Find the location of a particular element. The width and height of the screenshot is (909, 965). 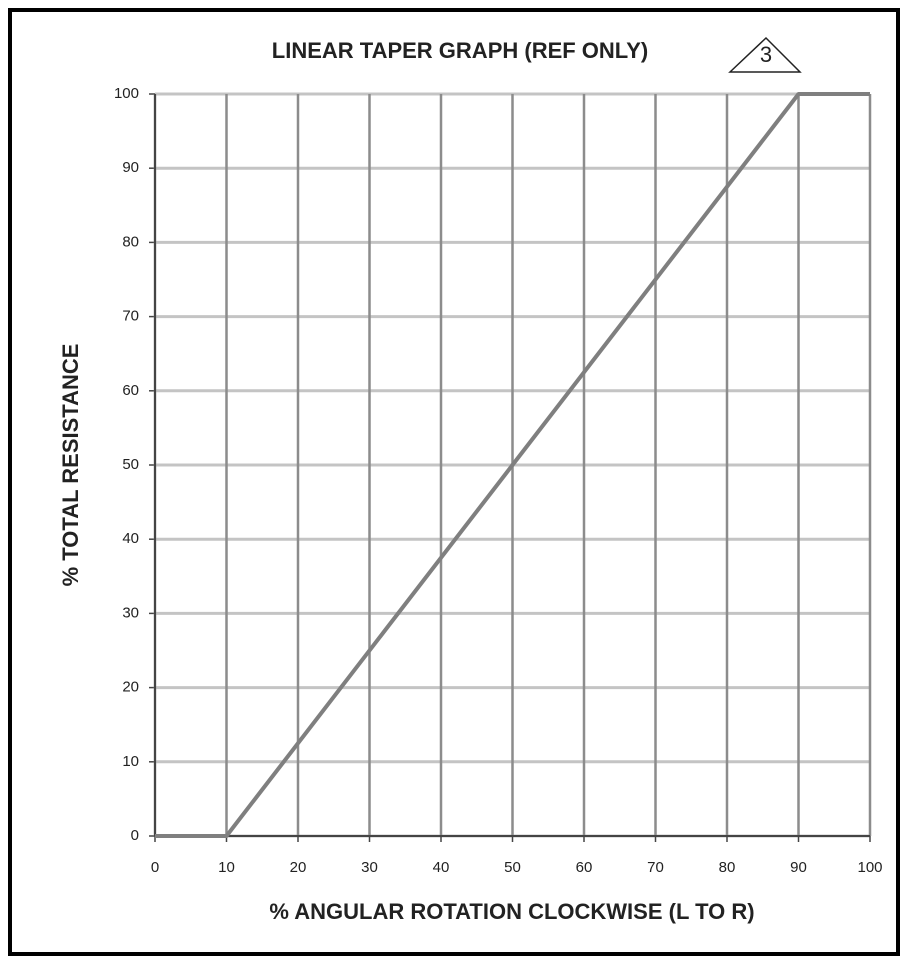

y-tick-label: 70 is located at coordinates (130, 316).